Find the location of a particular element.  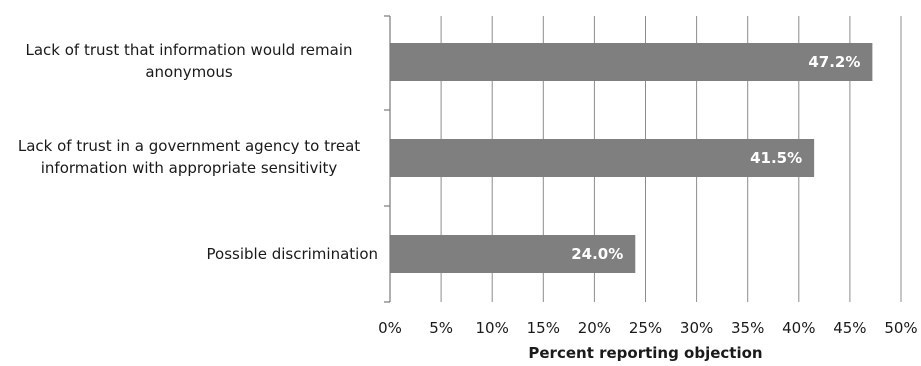

bar-data-label: 41.5% is located at coordinates (776, 158).